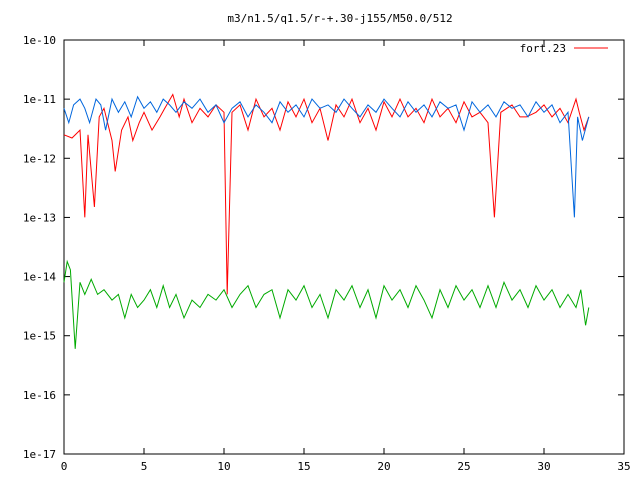 This screenshot has height=480, width=640. I want to click on x-tick-label: 30, so click(543, 466).